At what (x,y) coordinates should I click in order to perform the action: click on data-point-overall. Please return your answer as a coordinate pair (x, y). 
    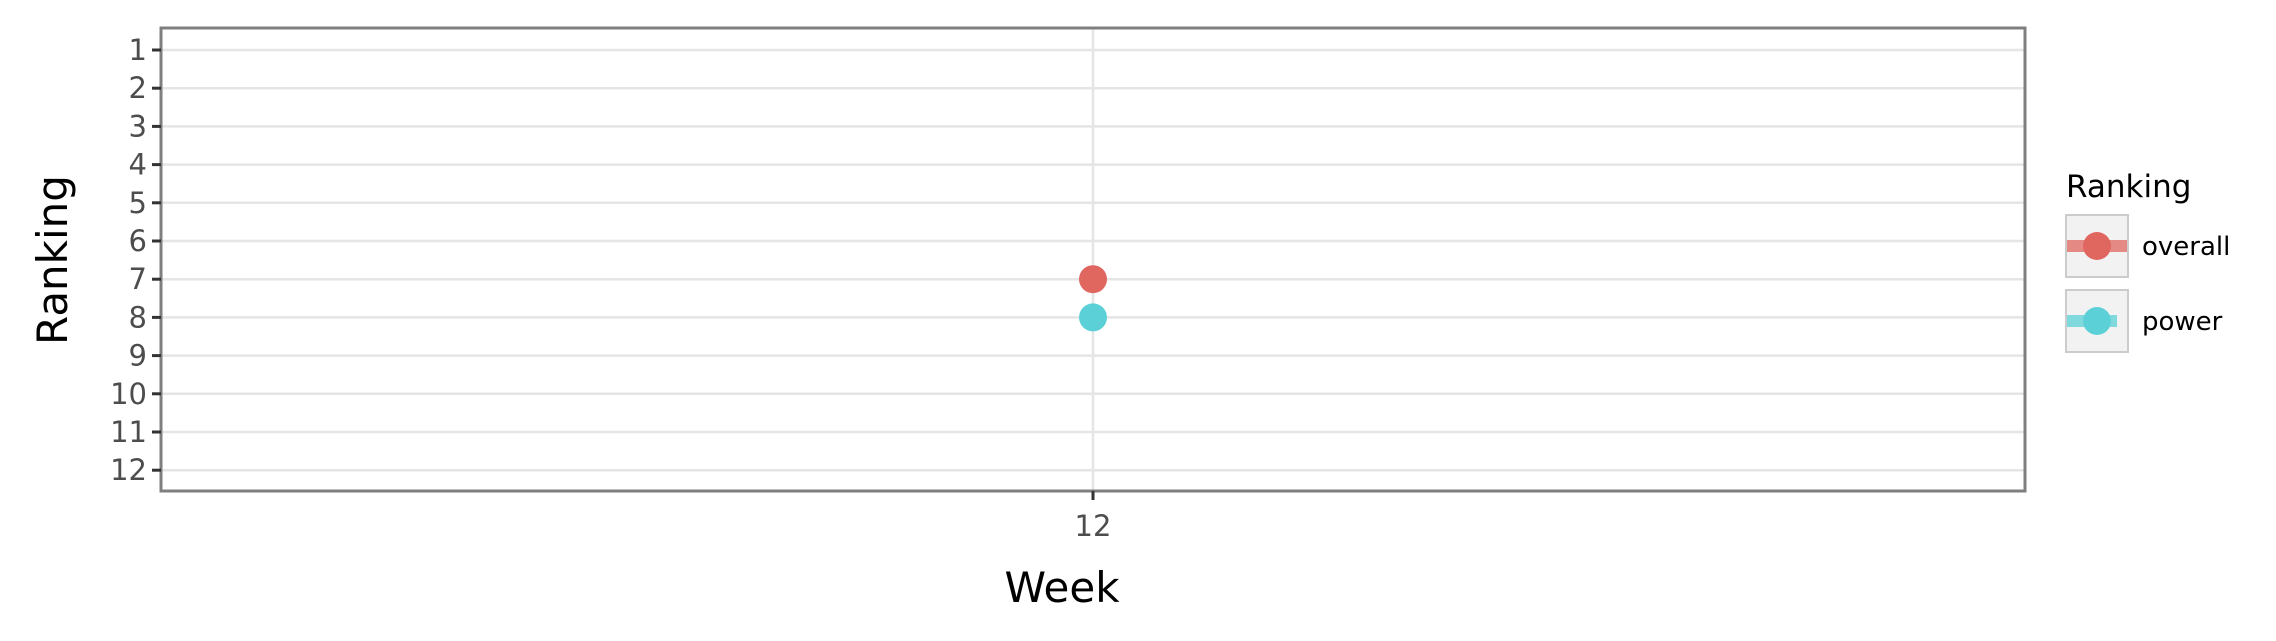
    Looking at the image, I should click on (1093, 279).